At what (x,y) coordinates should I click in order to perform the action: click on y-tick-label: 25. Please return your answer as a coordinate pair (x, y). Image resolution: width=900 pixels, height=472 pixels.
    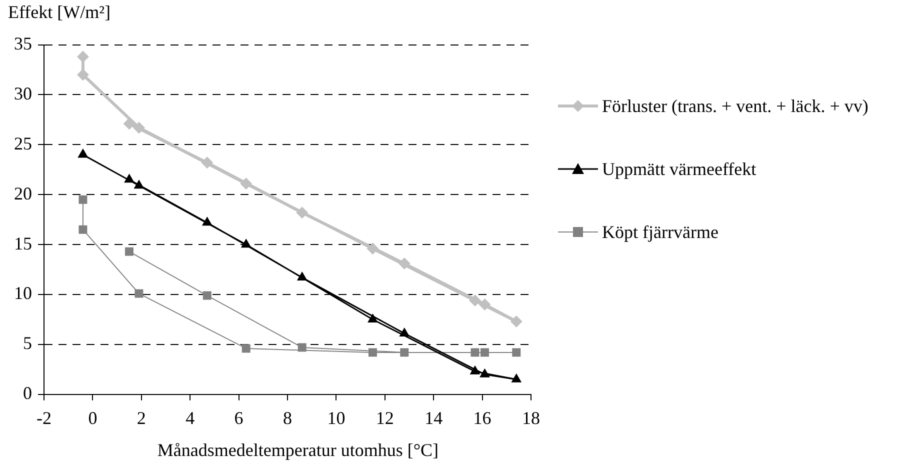
    Looking at the image, I should click on (23, 143).